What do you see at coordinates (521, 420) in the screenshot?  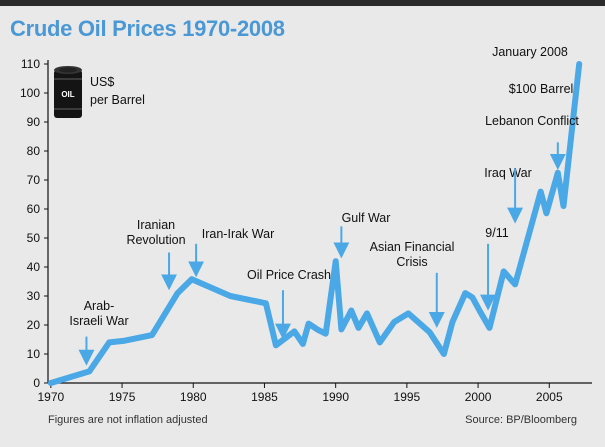 I see `source-note: Source: BP/Bloomberg` at bounding box center [521, 420].